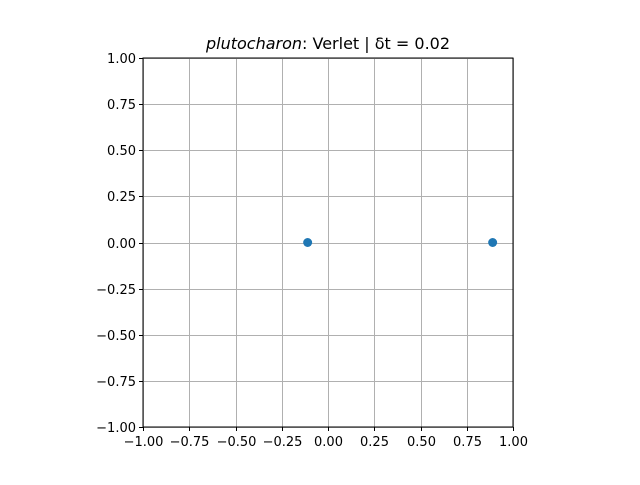 Image resolution: width=640 pixels, height=485 pixels. I want to click on y-tick-label: 0.00, so click(121, 244).